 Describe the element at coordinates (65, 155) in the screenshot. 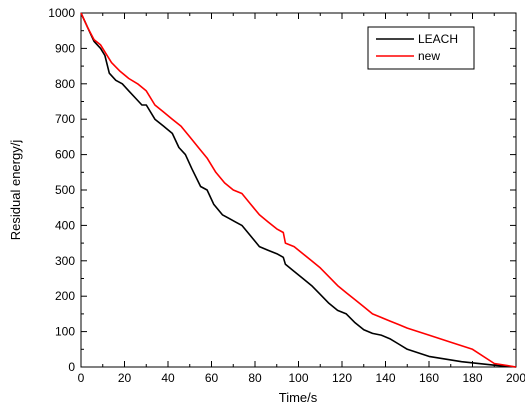

I see `y-tick-label: 600` at that location.